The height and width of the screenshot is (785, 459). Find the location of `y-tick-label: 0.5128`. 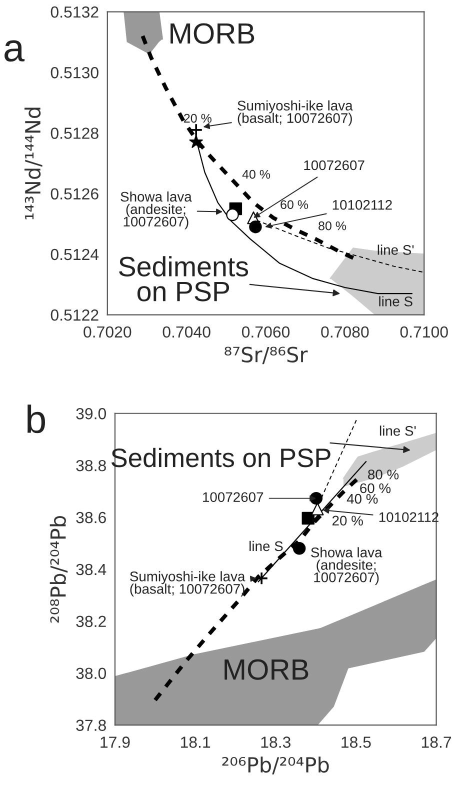

y-tick-label: 0.5128 is located at coordinates (74, 133).